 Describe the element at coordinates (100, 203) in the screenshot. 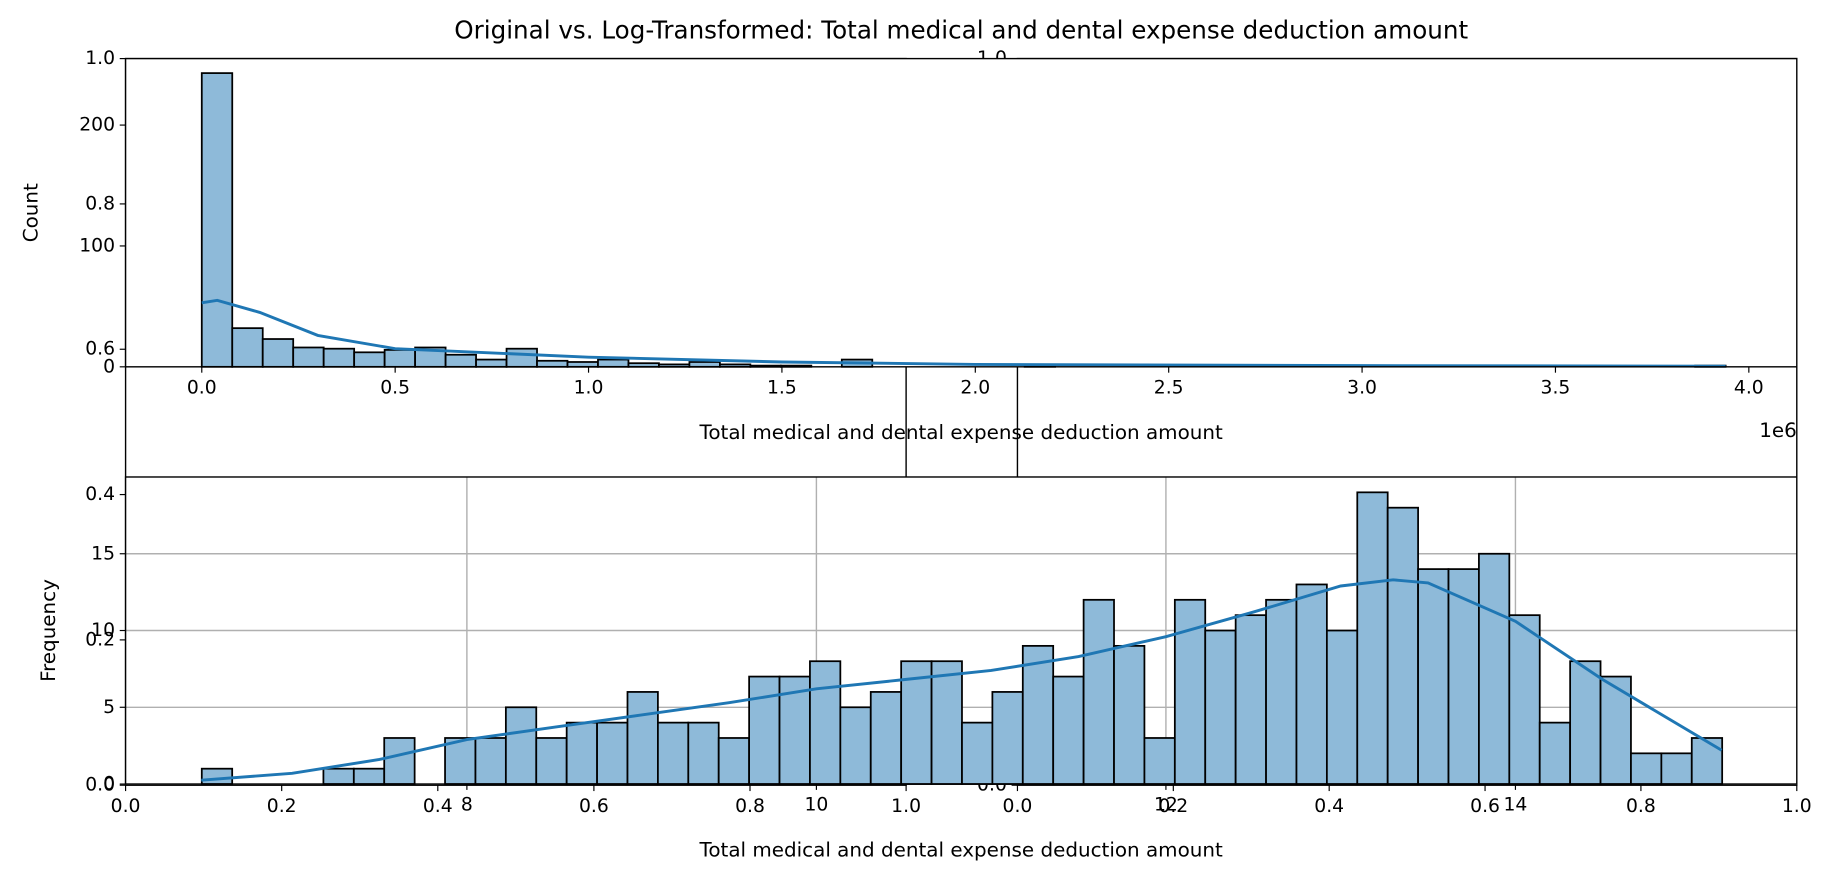

I see `y-tick-label: 0.8` at that location.